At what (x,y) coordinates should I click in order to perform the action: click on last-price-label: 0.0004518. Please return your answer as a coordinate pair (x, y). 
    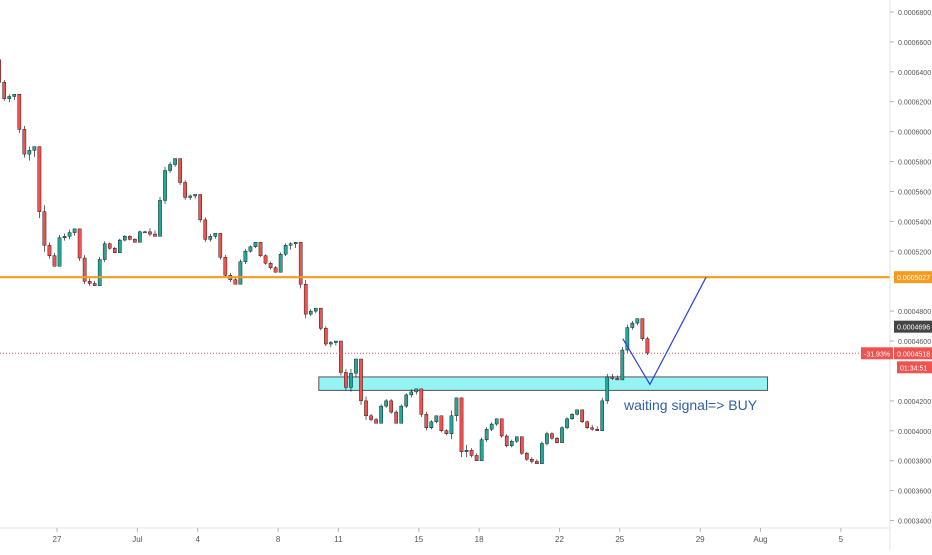
    Looking at the image, I should click on (913, 353).